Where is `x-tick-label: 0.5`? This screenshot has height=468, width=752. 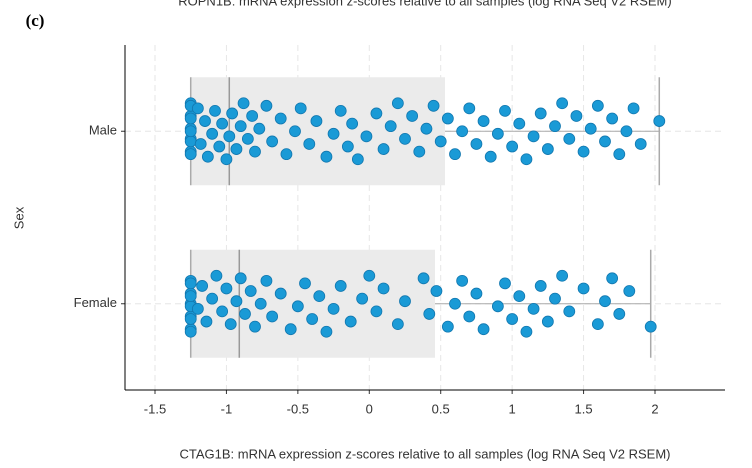
x-tick-label: 0.5 is located at coordinates (441, 408).